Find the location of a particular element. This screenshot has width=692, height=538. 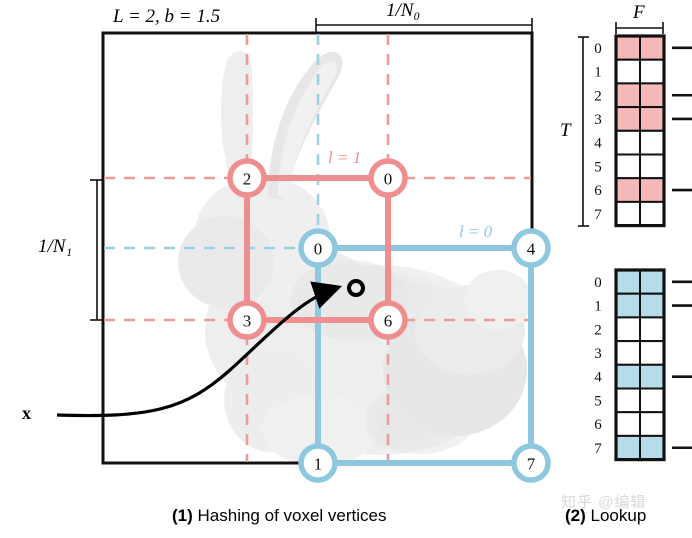

vertex-label: 2 is located at coordinates (247, 179).